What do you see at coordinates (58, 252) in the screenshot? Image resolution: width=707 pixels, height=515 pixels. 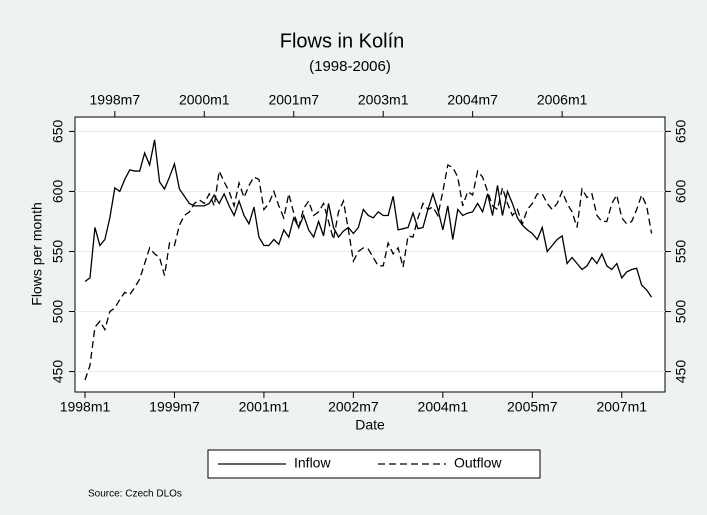 I see `y-tick-label: 550` at bounding box center [58, 252].